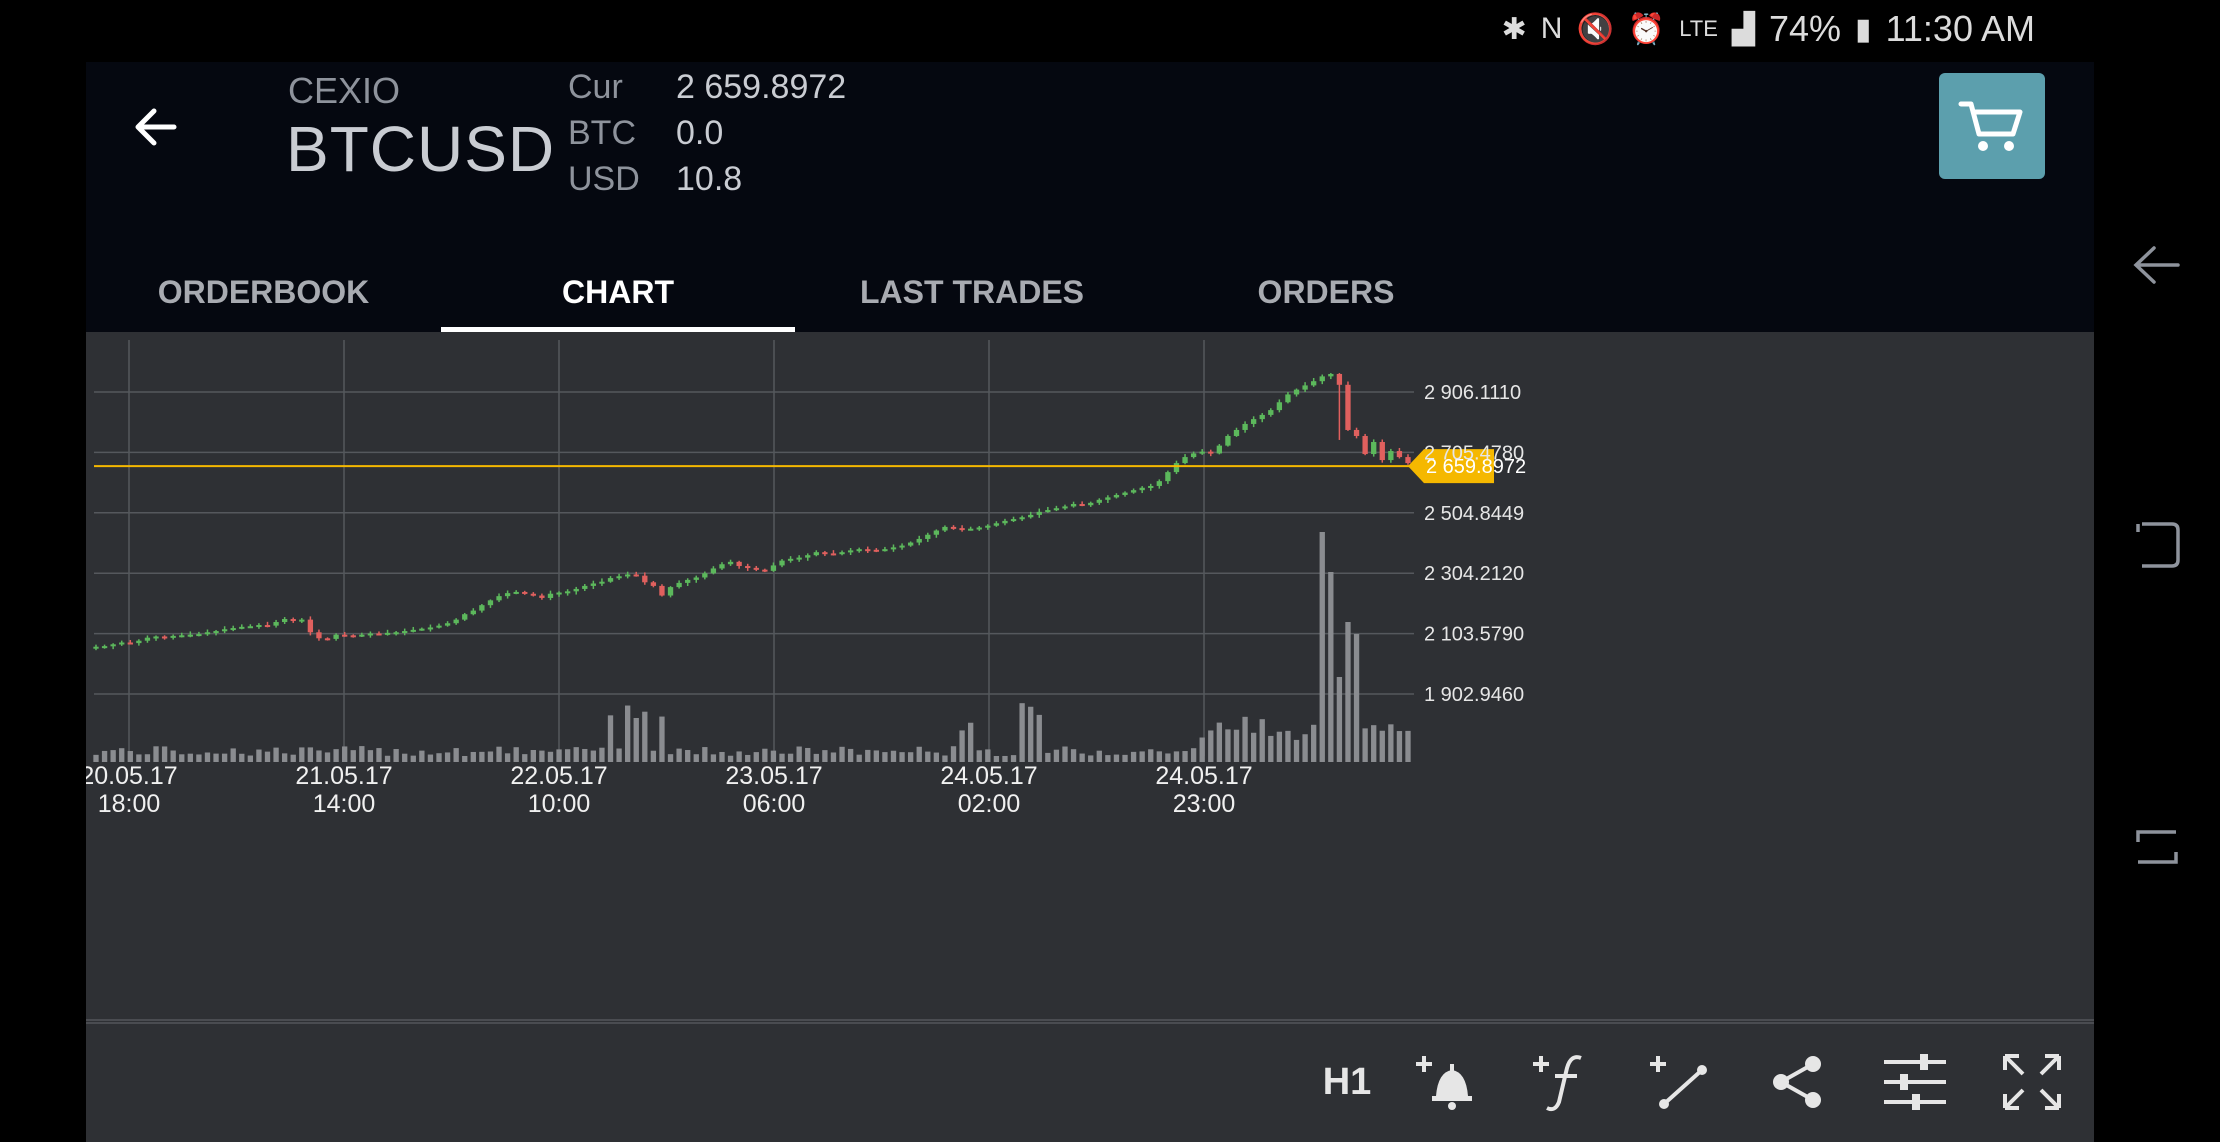  I want to click on tab-orders: ORDERS, so click(1326, 262).